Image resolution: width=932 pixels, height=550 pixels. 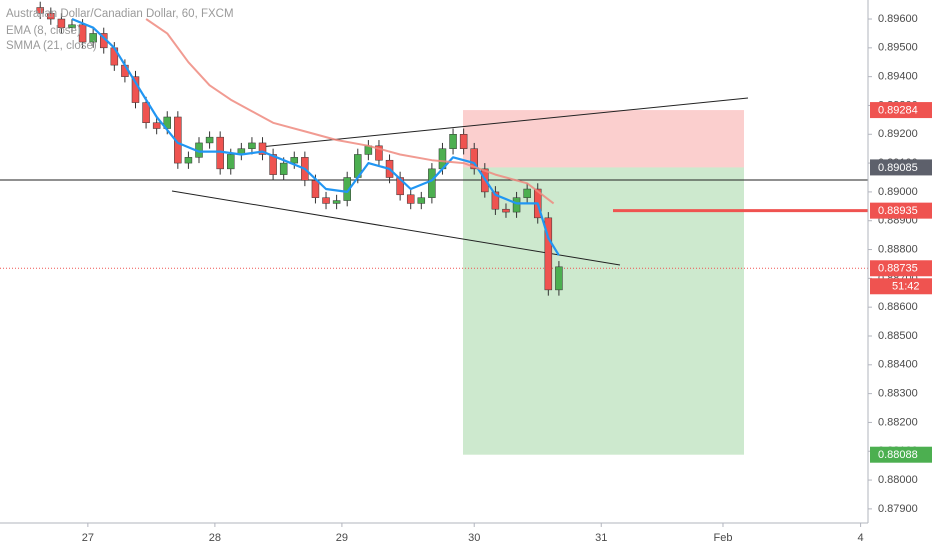 What do you see at coordinates (342, 538) in the screenshot?
I see `x-tick-label: 29` at bounding box center [342, 538].